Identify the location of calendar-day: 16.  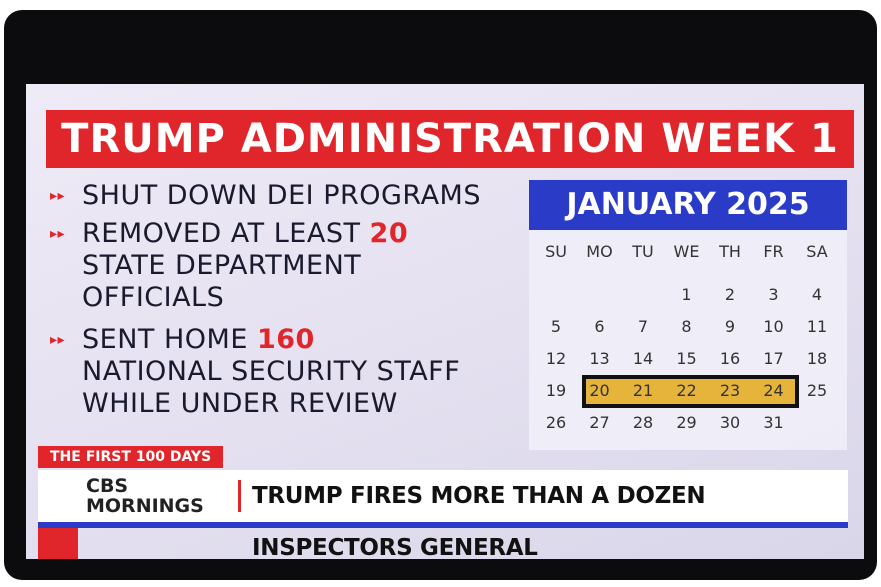
(730, 358).